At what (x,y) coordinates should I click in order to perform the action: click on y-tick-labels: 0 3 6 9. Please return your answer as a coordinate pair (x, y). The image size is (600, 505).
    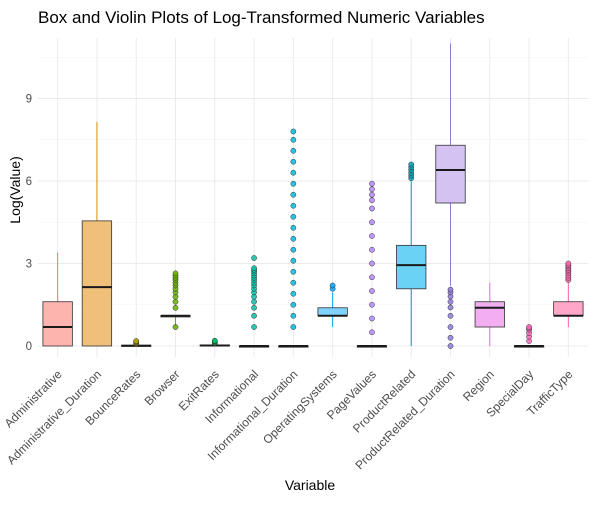
    Looking at the image, I should click on (29, 224).